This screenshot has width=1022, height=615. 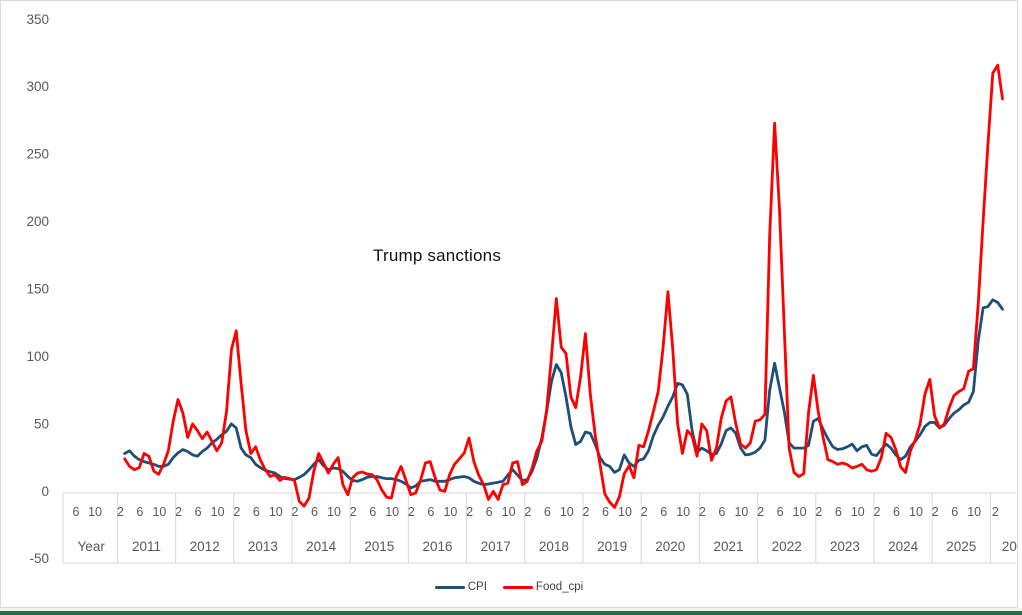 I want to click on y-axis-tick-label: 350, so click(x=37, y=19).